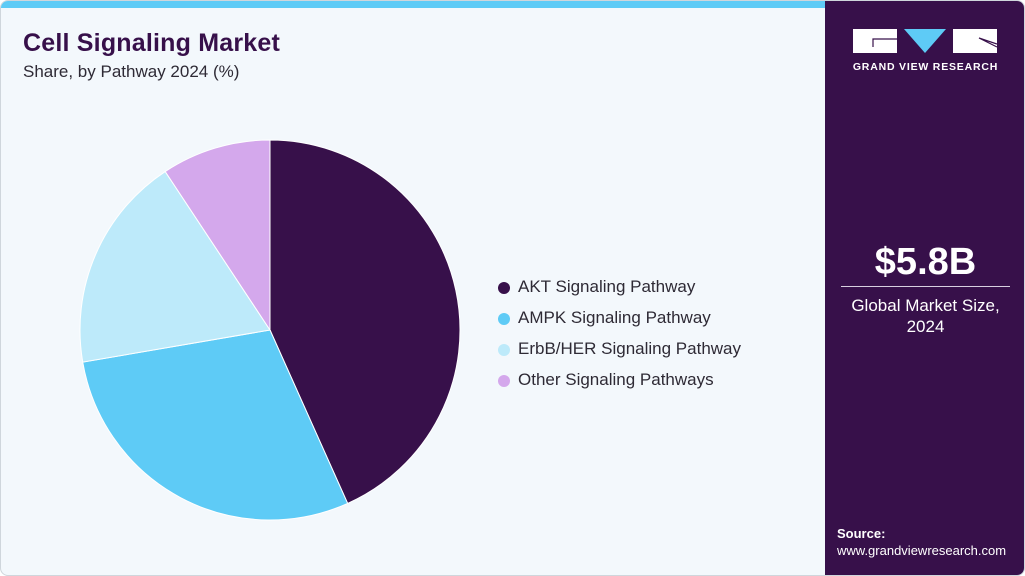 The width and height of the screenshot is (1025, 576). I want to click on pie-slice-erbb-her-signaling-pathway, so click(175, 266).